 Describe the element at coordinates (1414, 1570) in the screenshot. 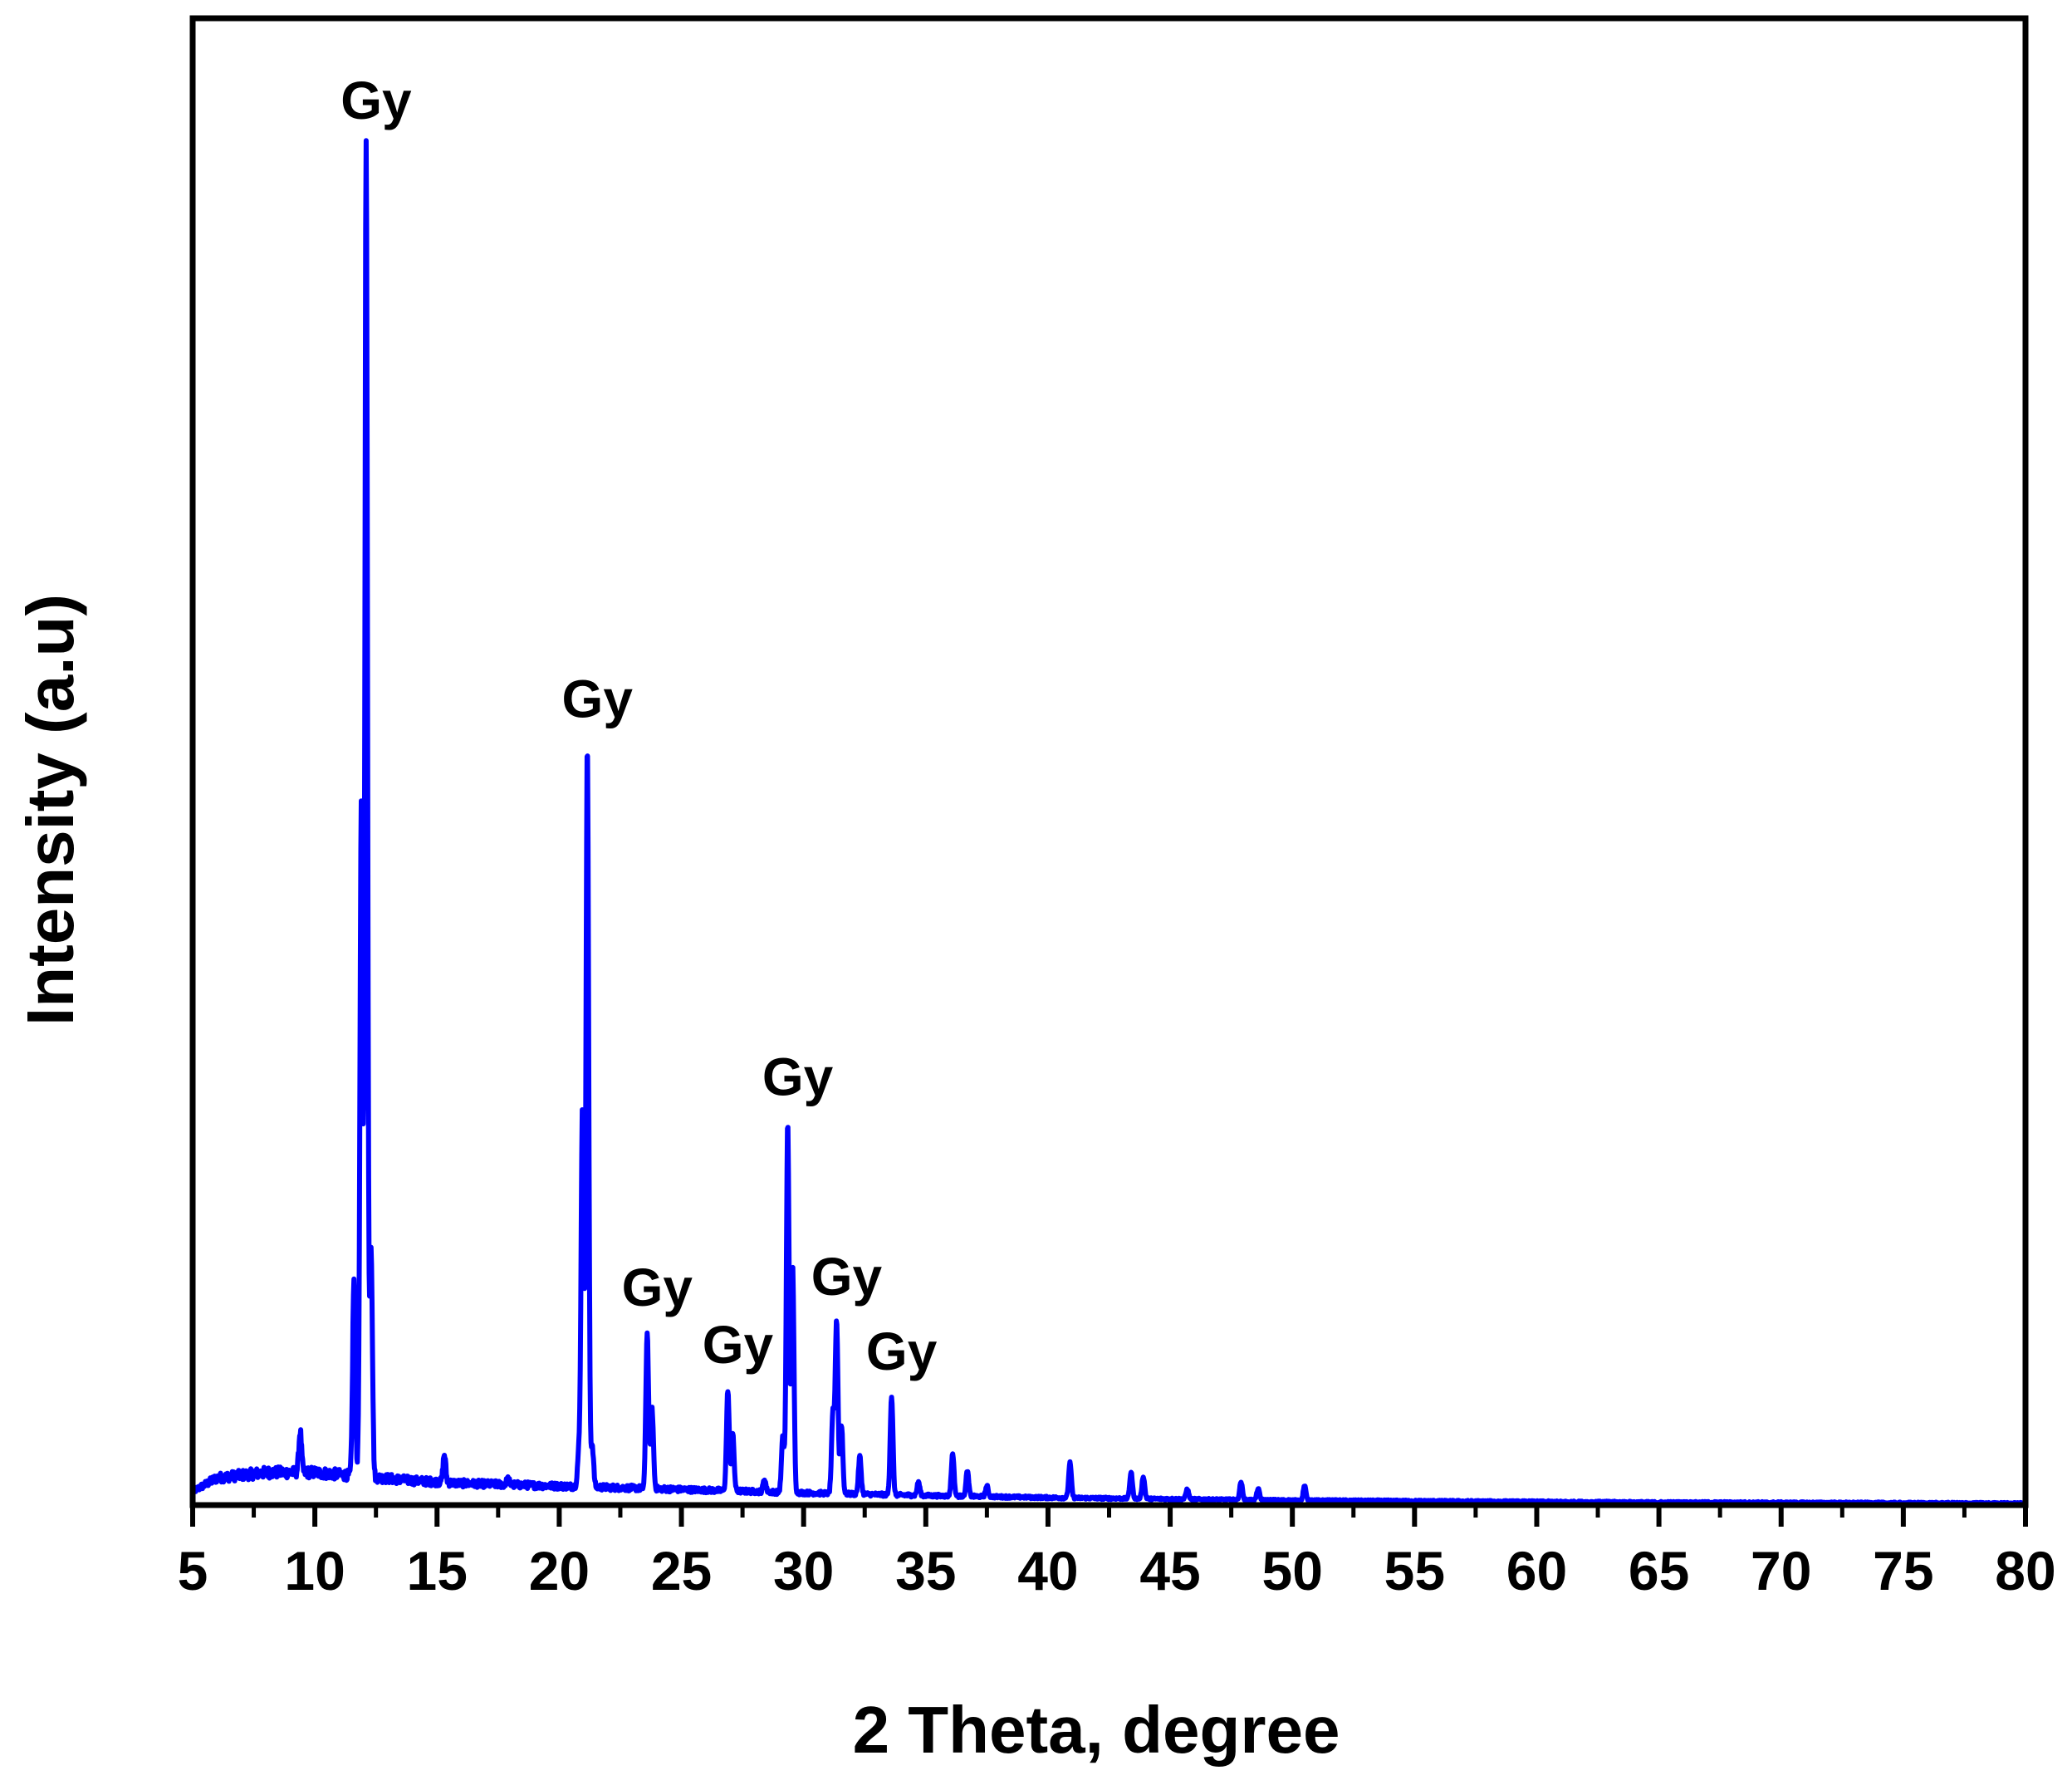

I see `x-tick-label: 55` at that location.